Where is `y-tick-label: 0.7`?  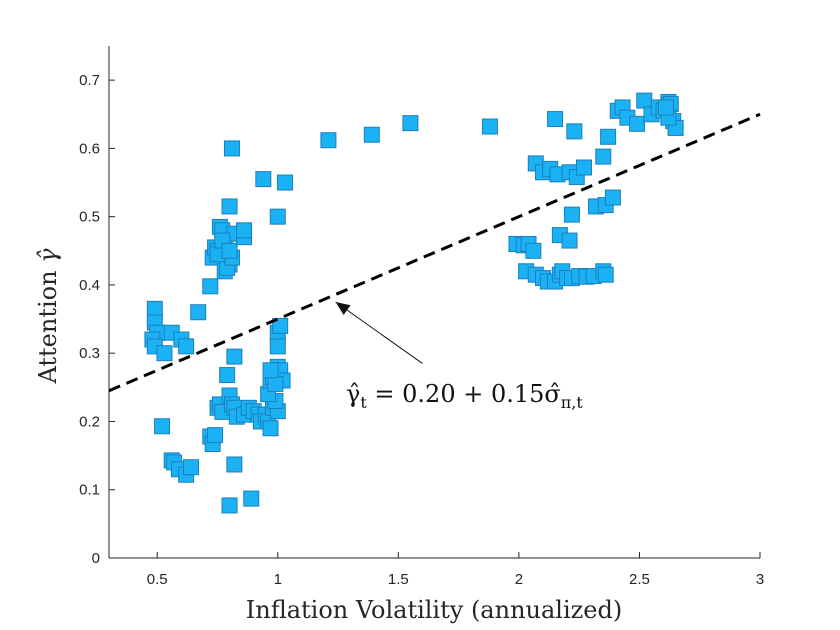
y-tick-label: 0.7 is located at coordinates (89, 80).